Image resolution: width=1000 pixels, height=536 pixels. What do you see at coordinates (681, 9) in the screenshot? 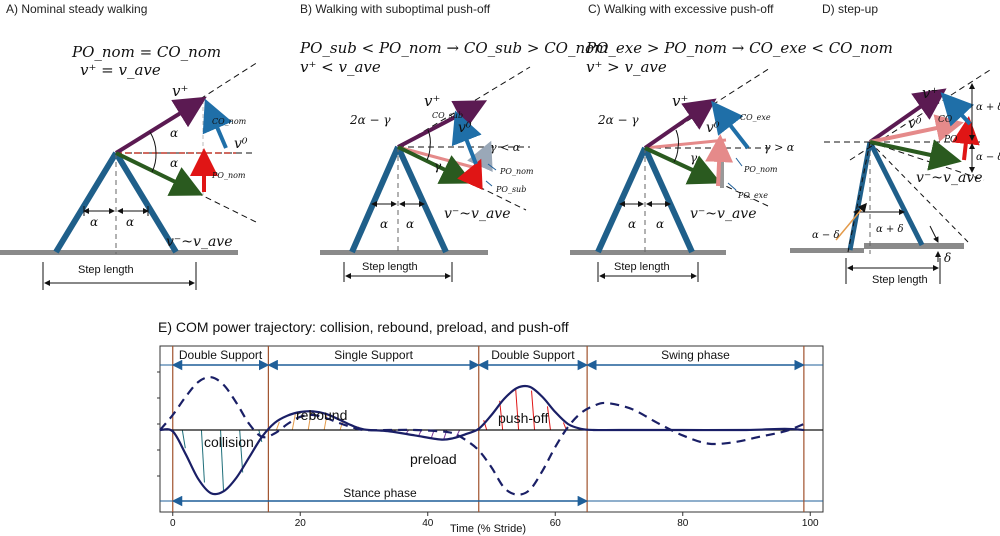
I see `panel-c-title: C) Walking with excessive push-off` at bounding box center [681, 9].